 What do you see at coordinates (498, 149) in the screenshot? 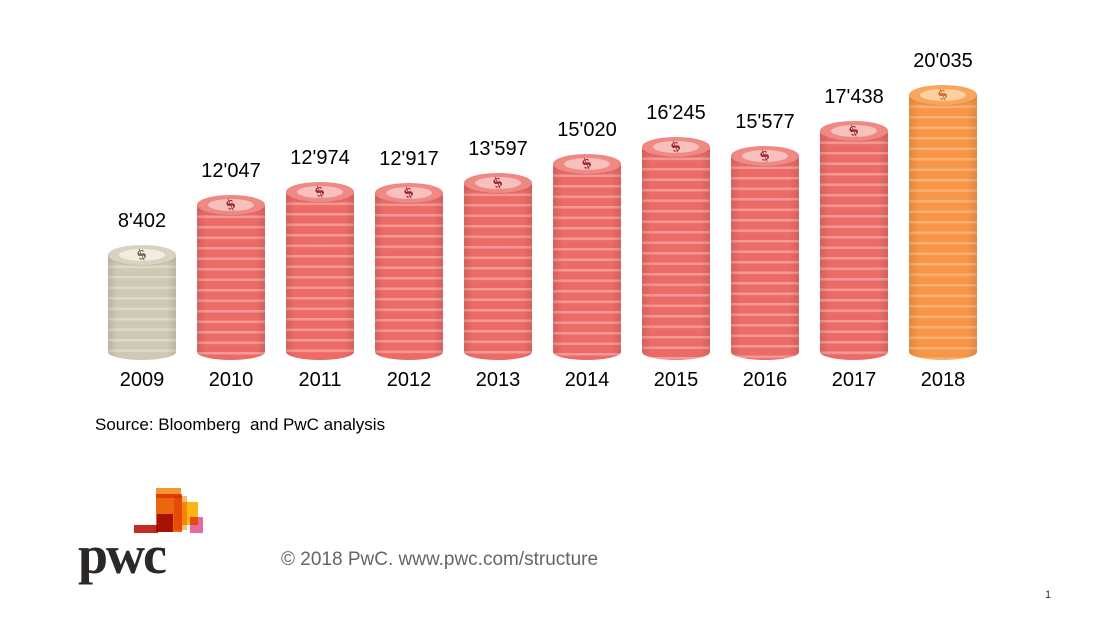
I see `value-label: 13'597` at bounding box center [498, 149].